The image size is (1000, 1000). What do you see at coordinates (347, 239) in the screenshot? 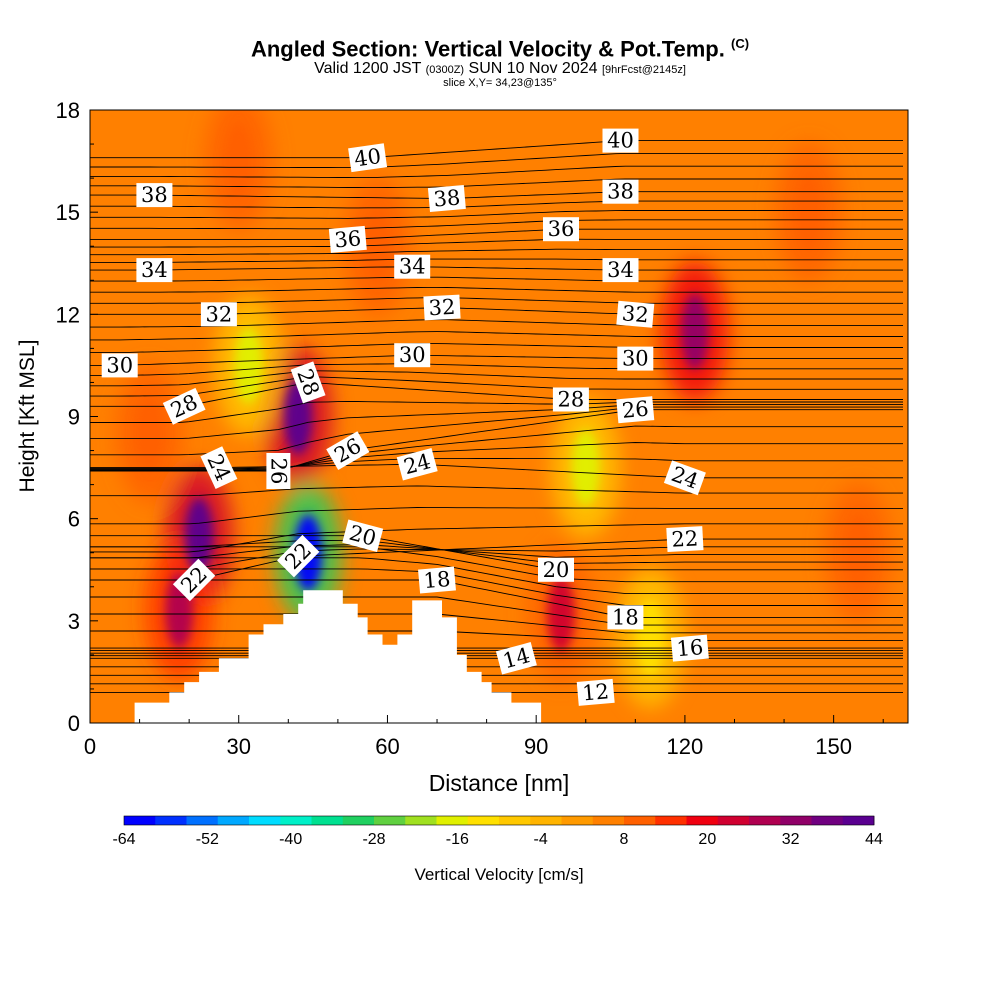
I see `isentrope-label-text: 36` at bounding box center [347, 239].